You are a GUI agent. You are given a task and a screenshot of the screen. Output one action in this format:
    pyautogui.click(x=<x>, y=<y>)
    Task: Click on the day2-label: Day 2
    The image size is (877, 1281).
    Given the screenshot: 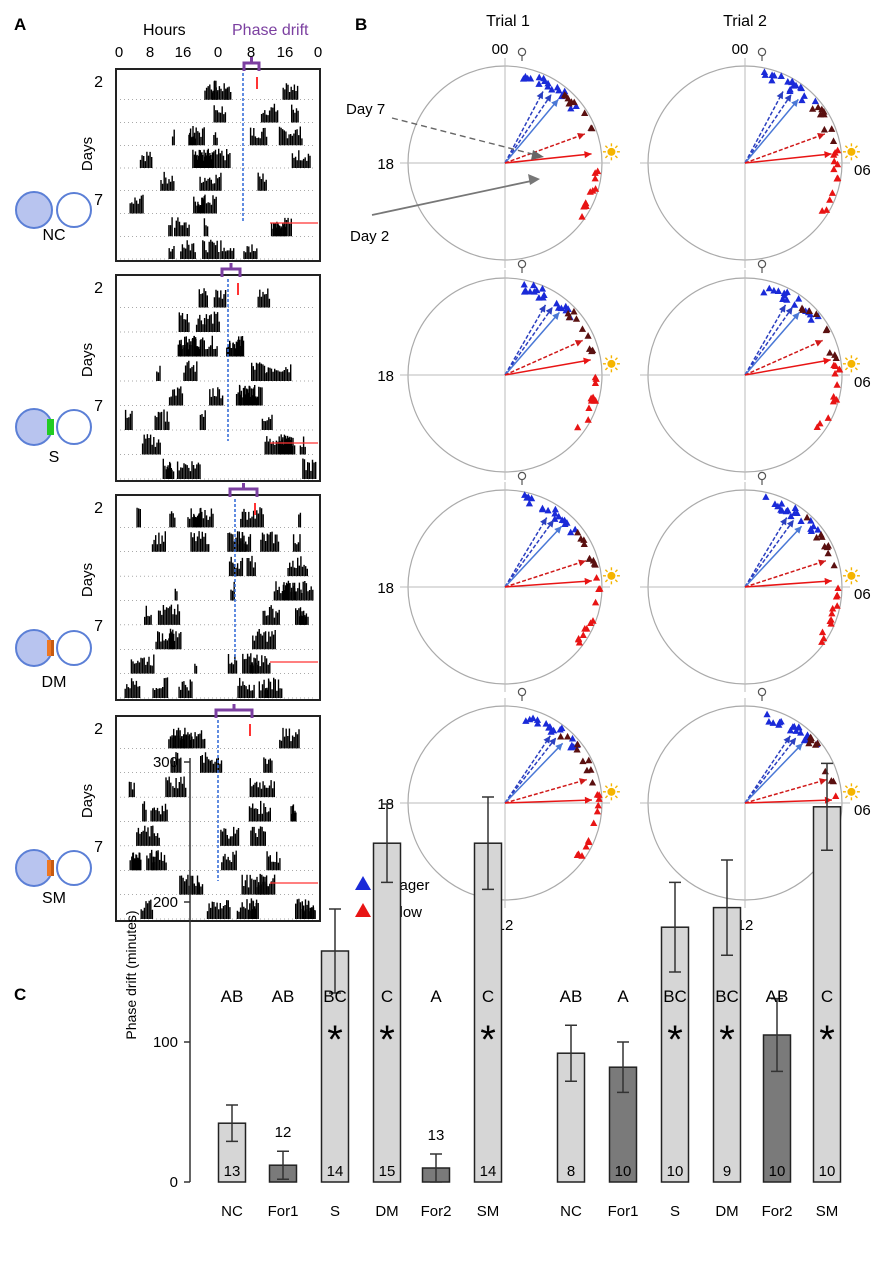 What is the action you would take?
    pyautogui.click(x=369, y=236)
    